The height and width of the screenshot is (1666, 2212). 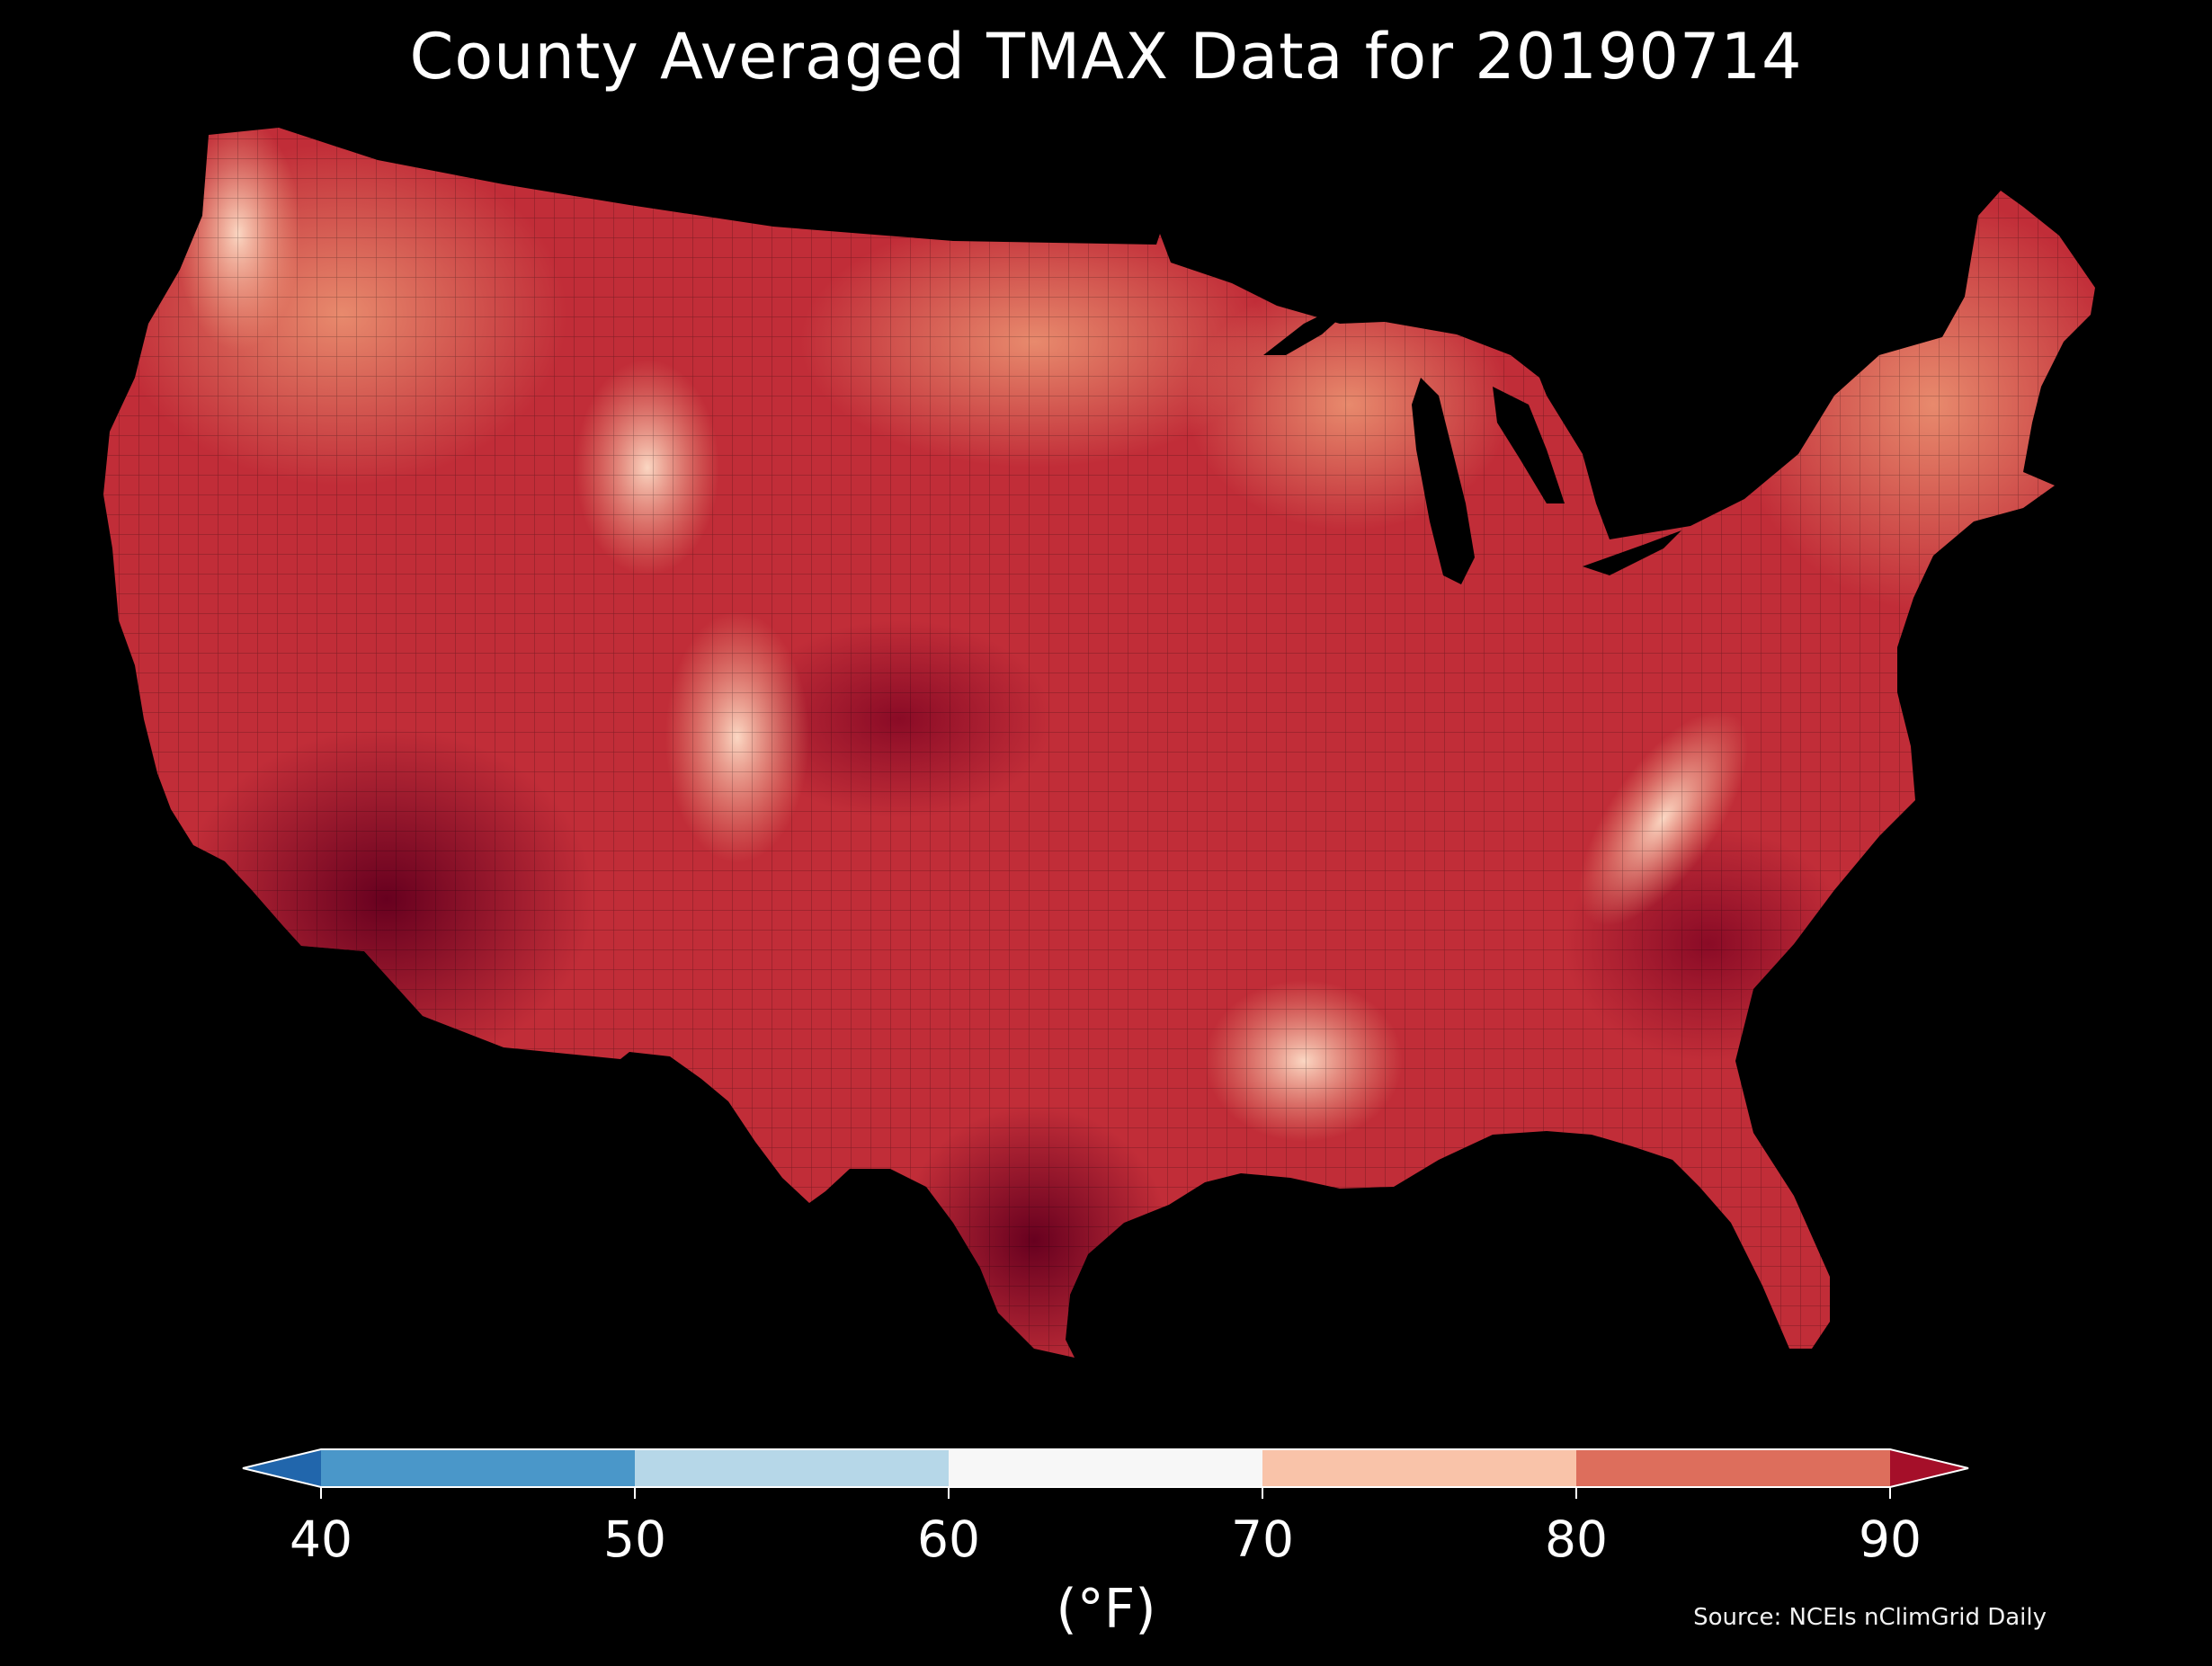 I want to click on colorbar-unit-label: (°F), so click(x=1106, y=1610).